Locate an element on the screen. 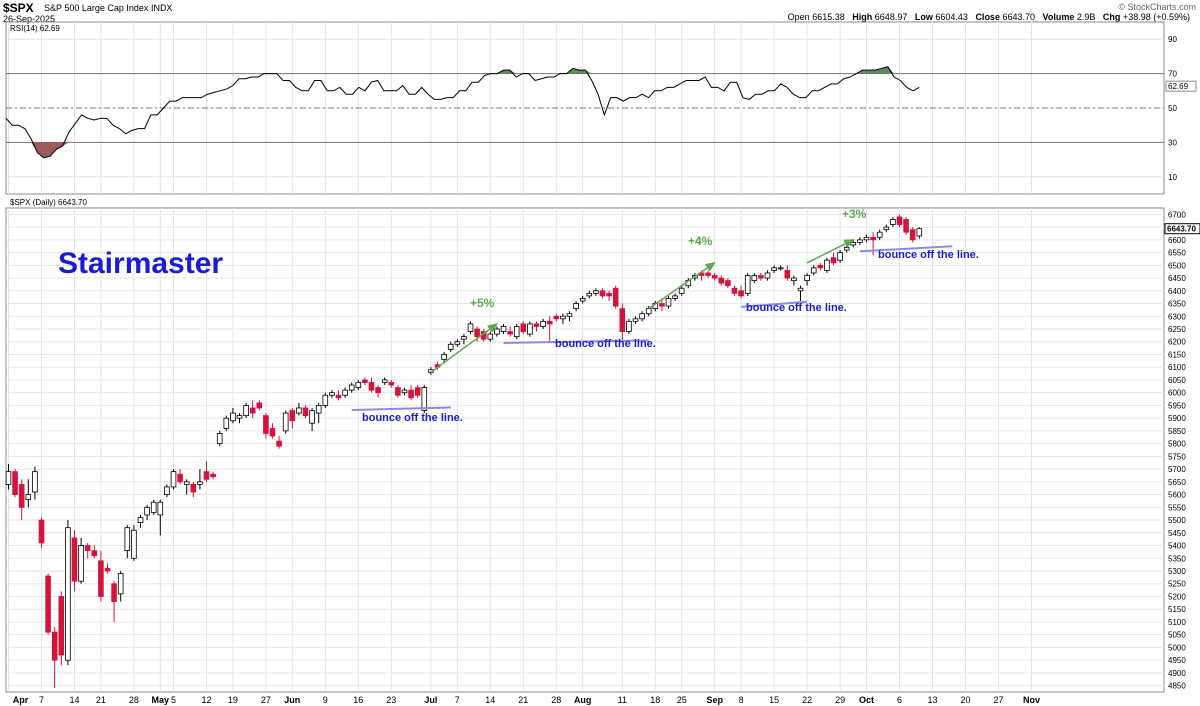 This screenshot has height=706, width=1200. x-tick-label: Apr is located at coordinates (21, 700).